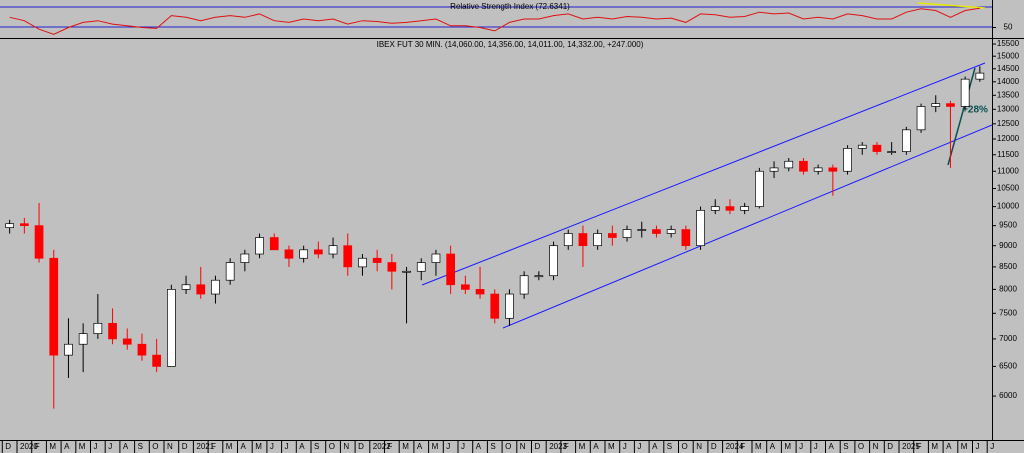  Describe the element at coordinates (1008, 94) in the screenshot. I see `y-tick-label: 13500` at that location.